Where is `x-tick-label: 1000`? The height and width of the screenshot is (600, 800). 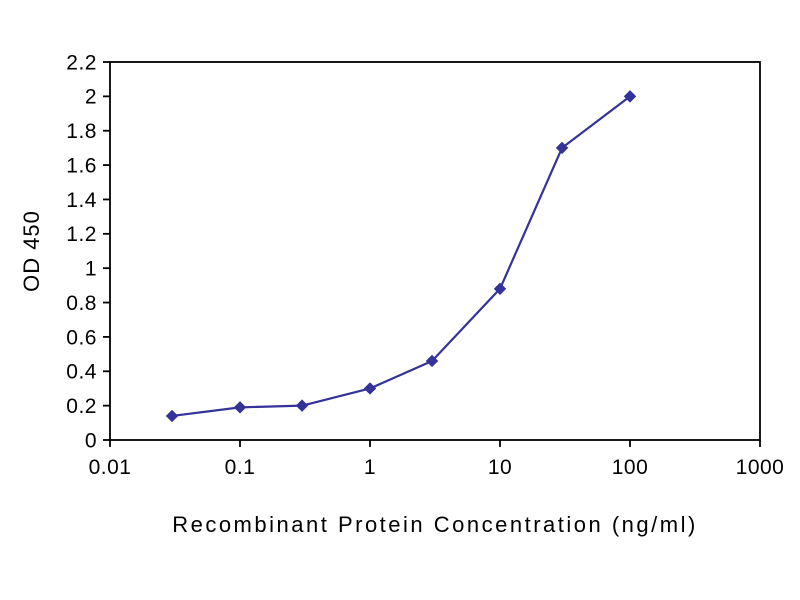 x-tick-label: 1000 is located at coordinates (760, 467).